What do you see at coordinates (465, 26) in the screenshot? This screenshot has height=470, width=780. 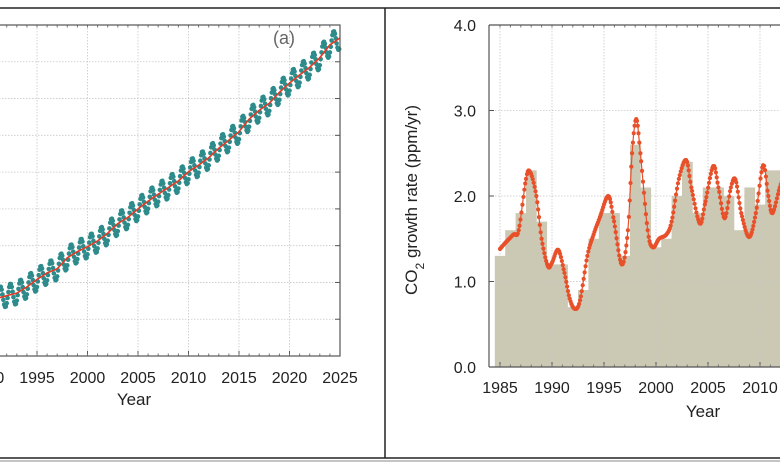 I see `y-tick-label: 4.0` at bounding box center [465, 26].